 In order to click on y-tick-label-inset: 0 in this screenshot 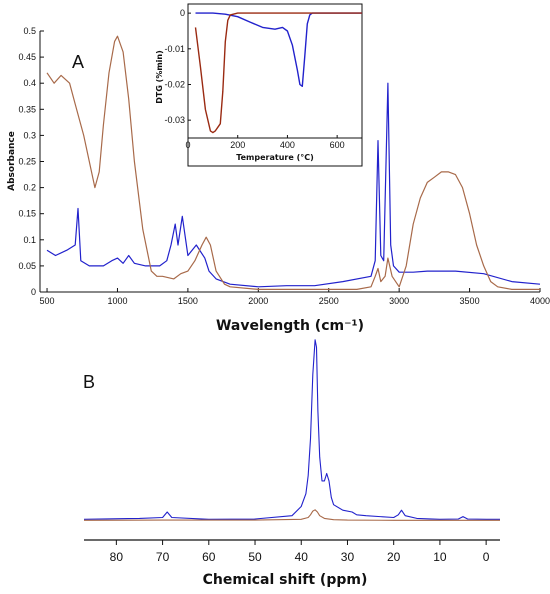, I will do `click(182, 13)`.